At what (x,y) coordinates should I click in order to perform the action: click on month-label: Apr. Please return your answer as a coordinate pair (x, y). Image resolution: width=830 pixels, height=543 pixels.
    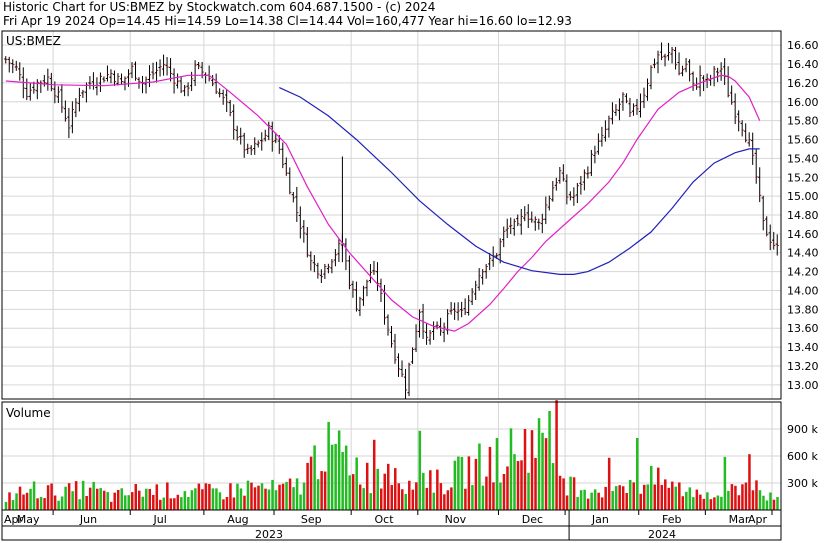
    Looking at the image, I should click on (758, 519).